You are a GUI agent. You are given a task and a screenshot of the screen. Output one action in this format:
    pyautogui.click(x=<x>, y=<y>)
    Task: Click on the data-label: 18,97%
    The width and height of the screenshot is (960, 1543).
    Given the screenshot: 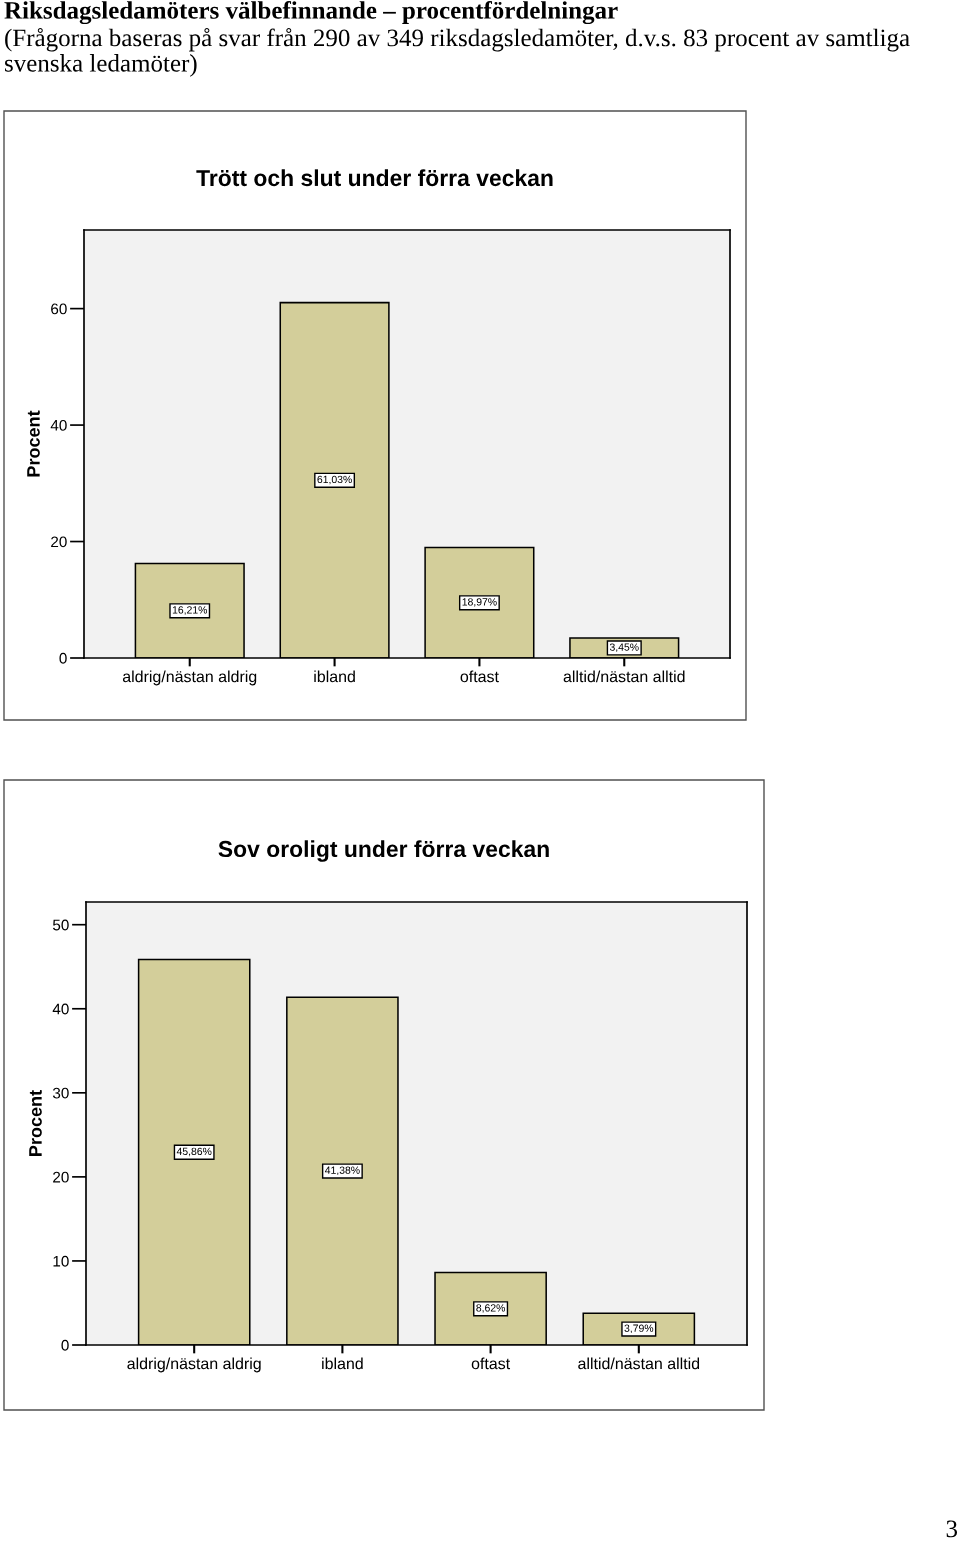 What is the action you would take?
    pyautogui.click(x=479, y=602)
    